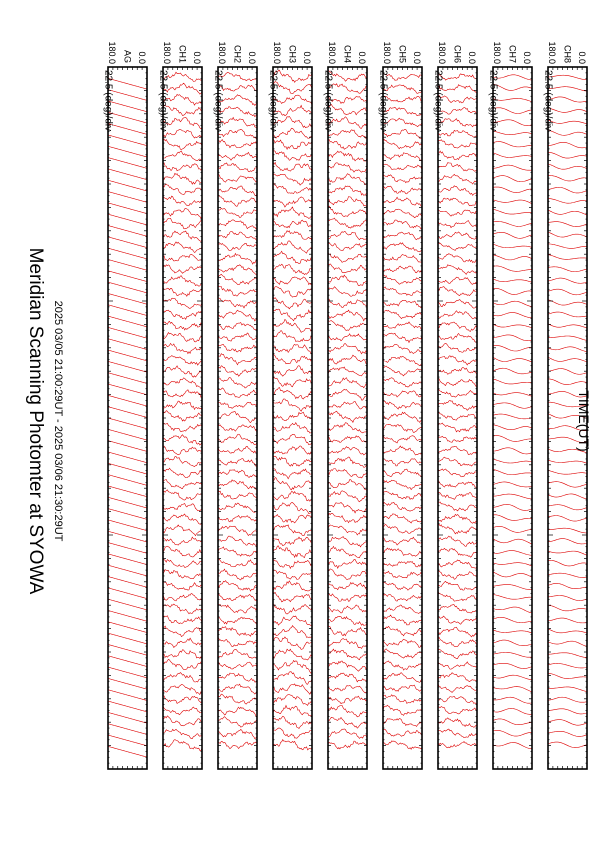 Image resolution: width=595 pixels, height=842 pixels. I want to click on panel-ch4: 180.0 0.0 CH4 22.5 (deg)/div, so click(345, 405).